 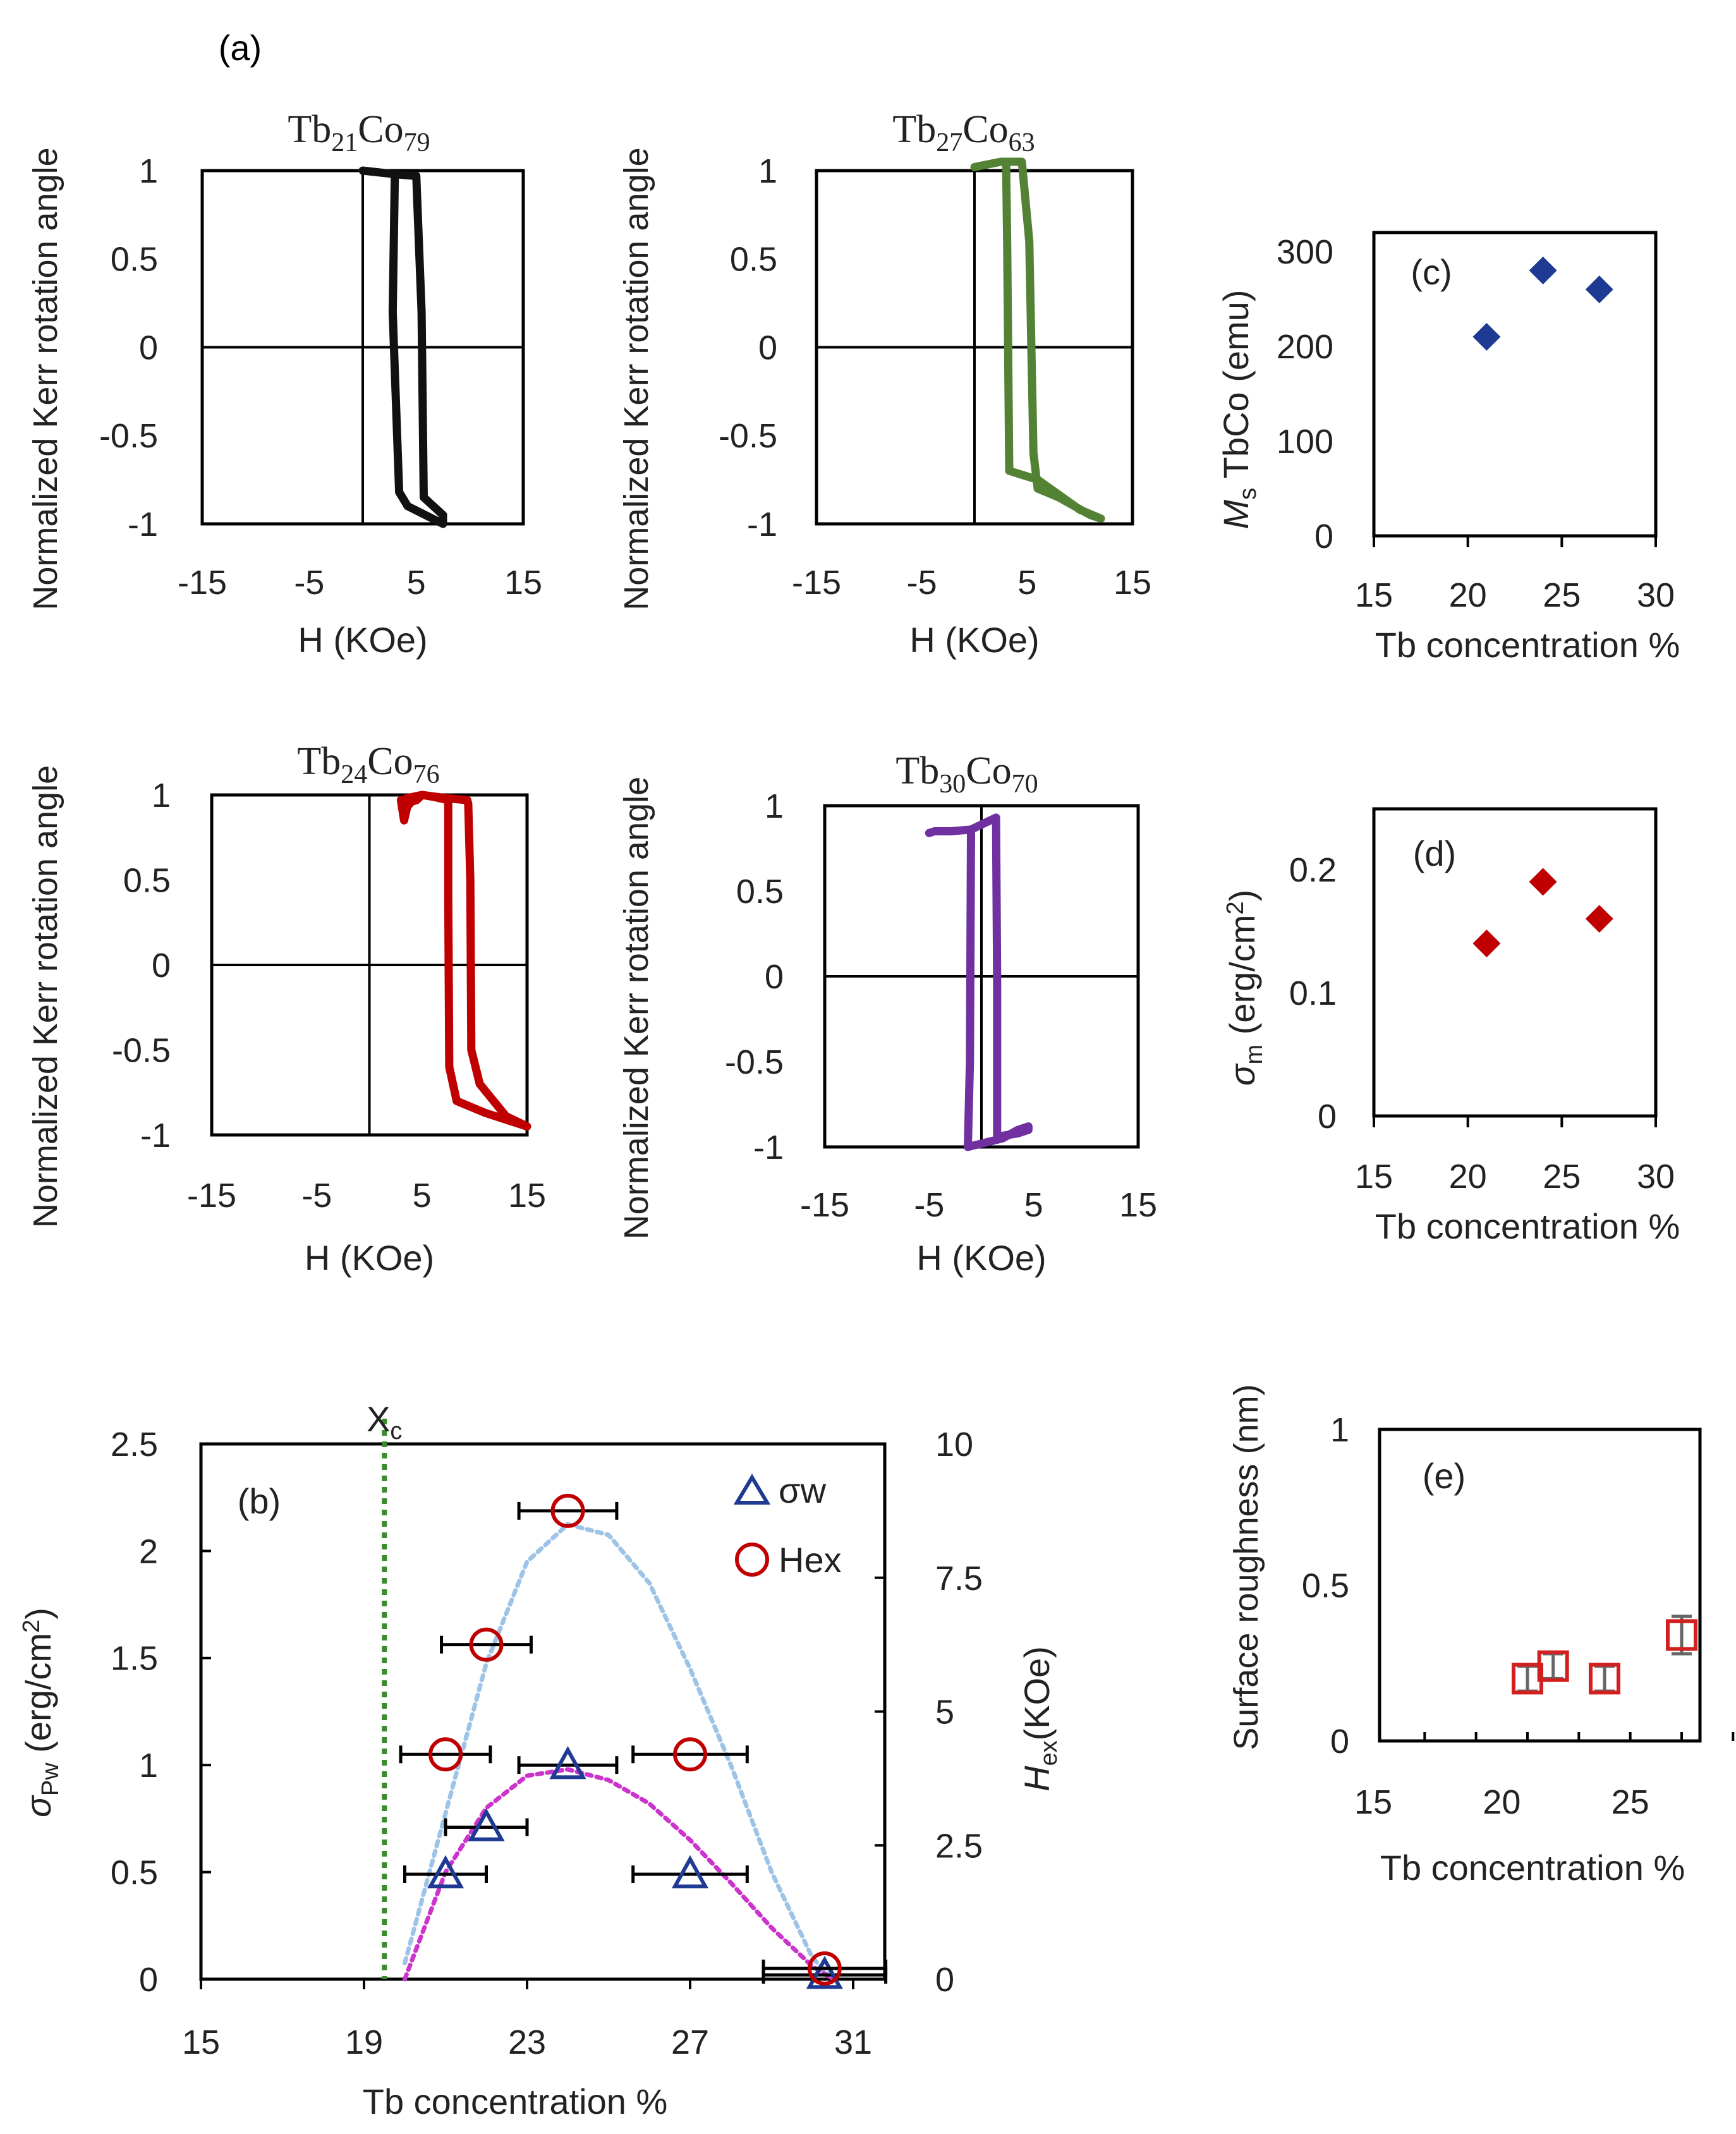 What do you see at coordinates (162, 966) in the screenshot?
I see `a3-ytick-label: 0` at bounding box center [162, 966].